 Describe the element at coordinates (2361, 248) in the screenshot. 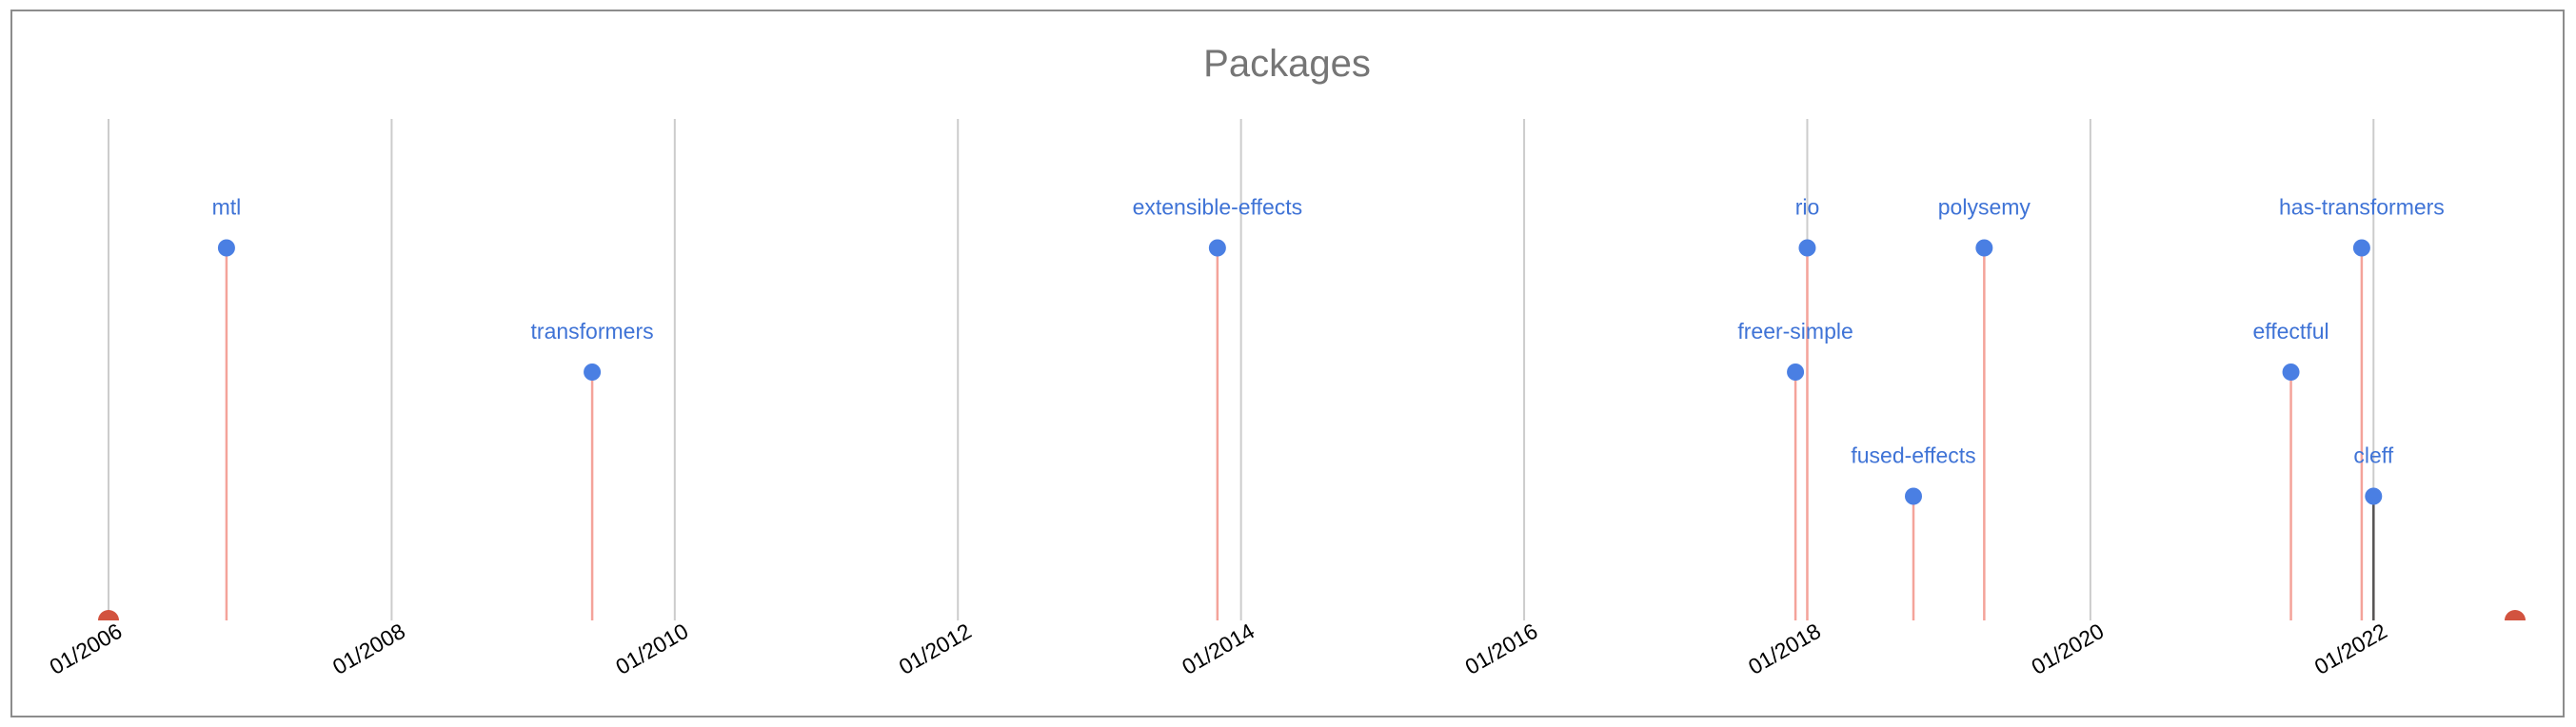

I see `point-has-transformers` at that location.